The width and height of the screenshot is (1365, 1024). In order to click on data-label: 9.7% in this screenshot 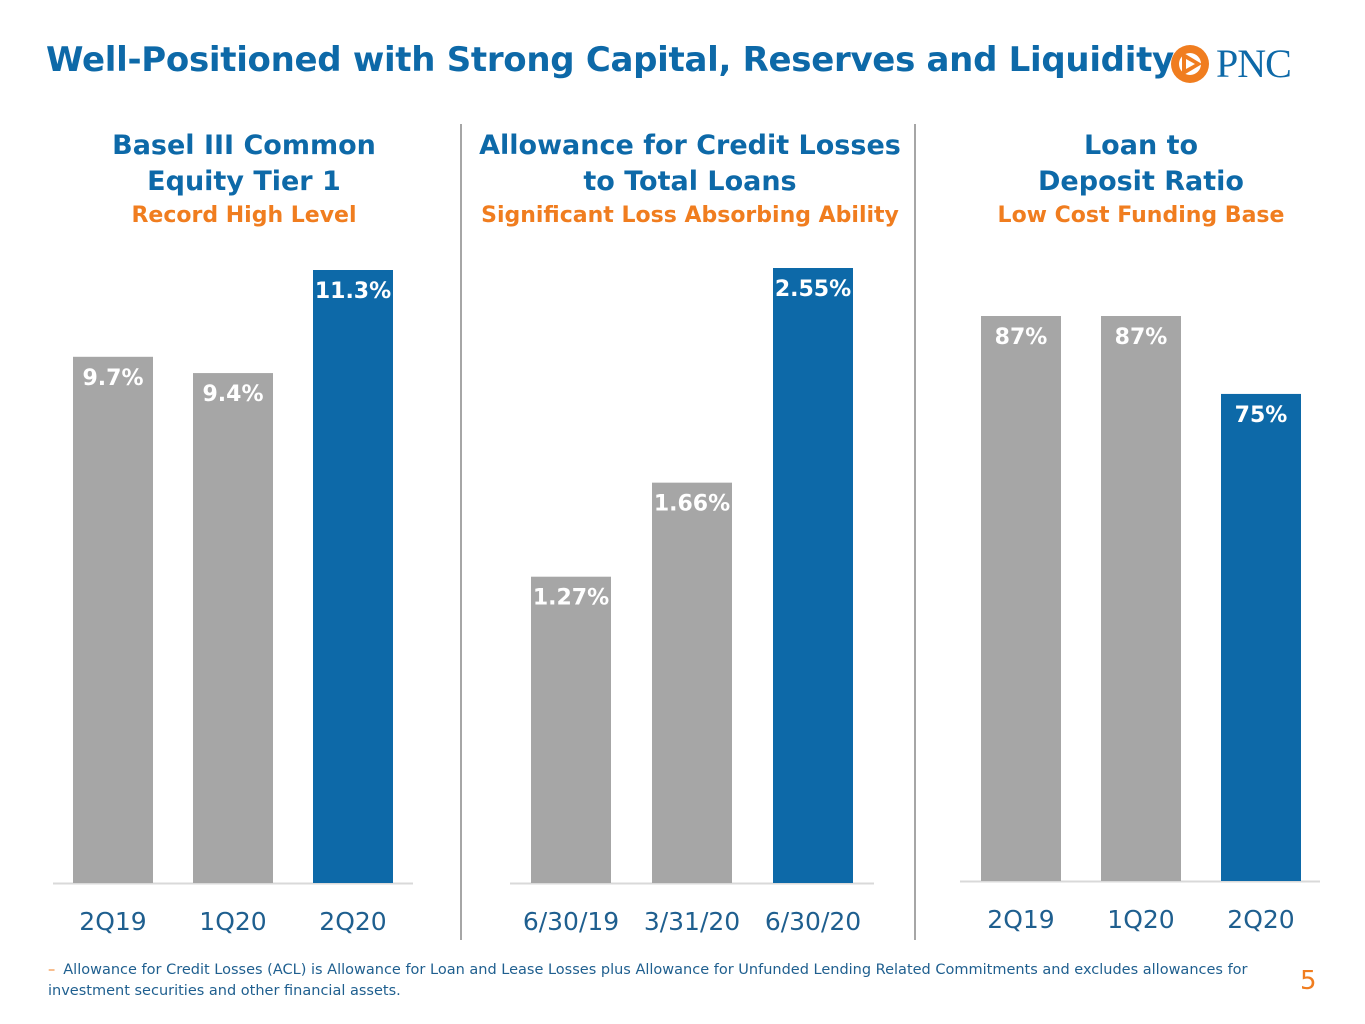, I will do `click(112, 378)`.